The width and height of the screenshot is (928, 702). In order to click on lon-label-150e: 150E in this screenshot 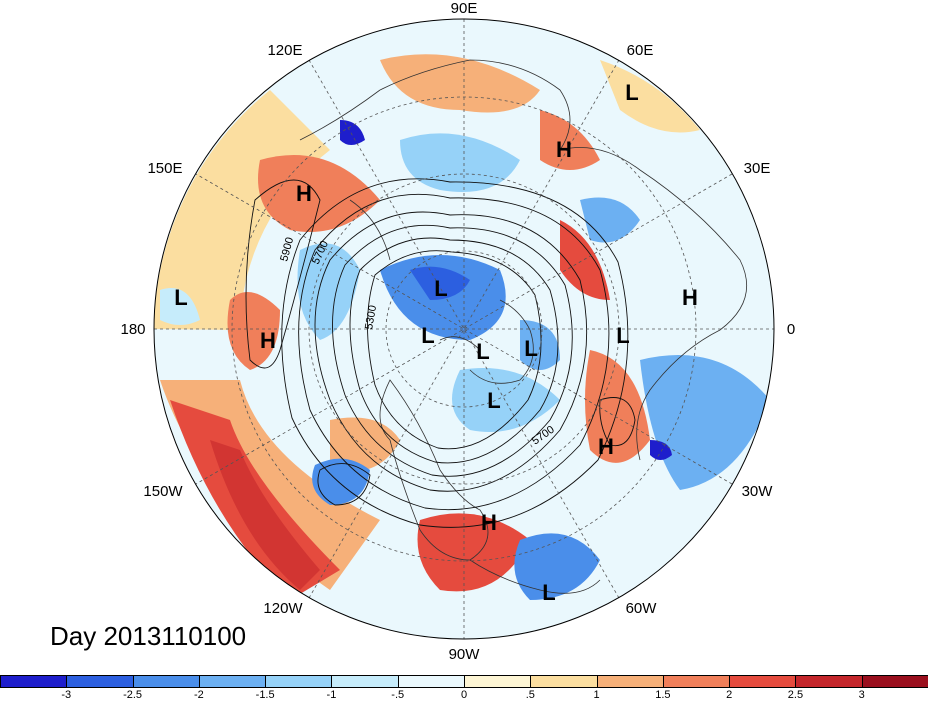, I will do `click(164, 168)`.